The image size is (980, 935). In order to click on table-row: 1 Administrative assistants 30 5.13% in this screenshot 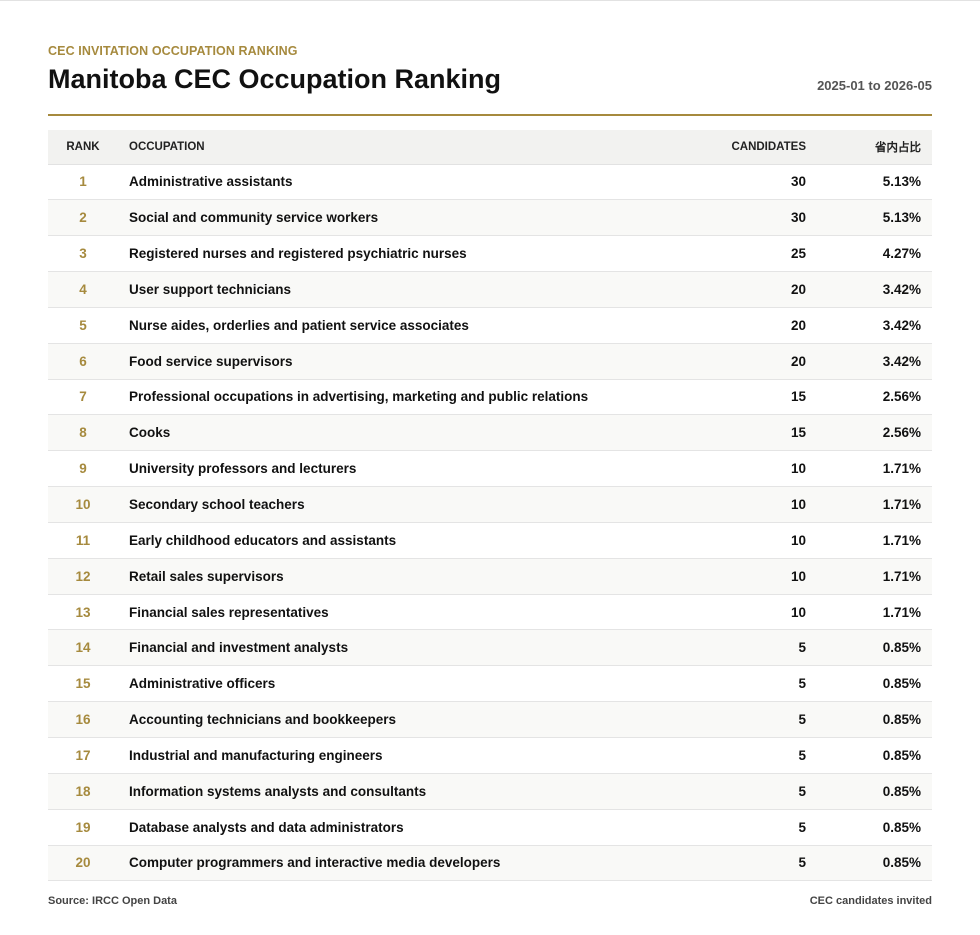, I will do `click(490, 182)`.